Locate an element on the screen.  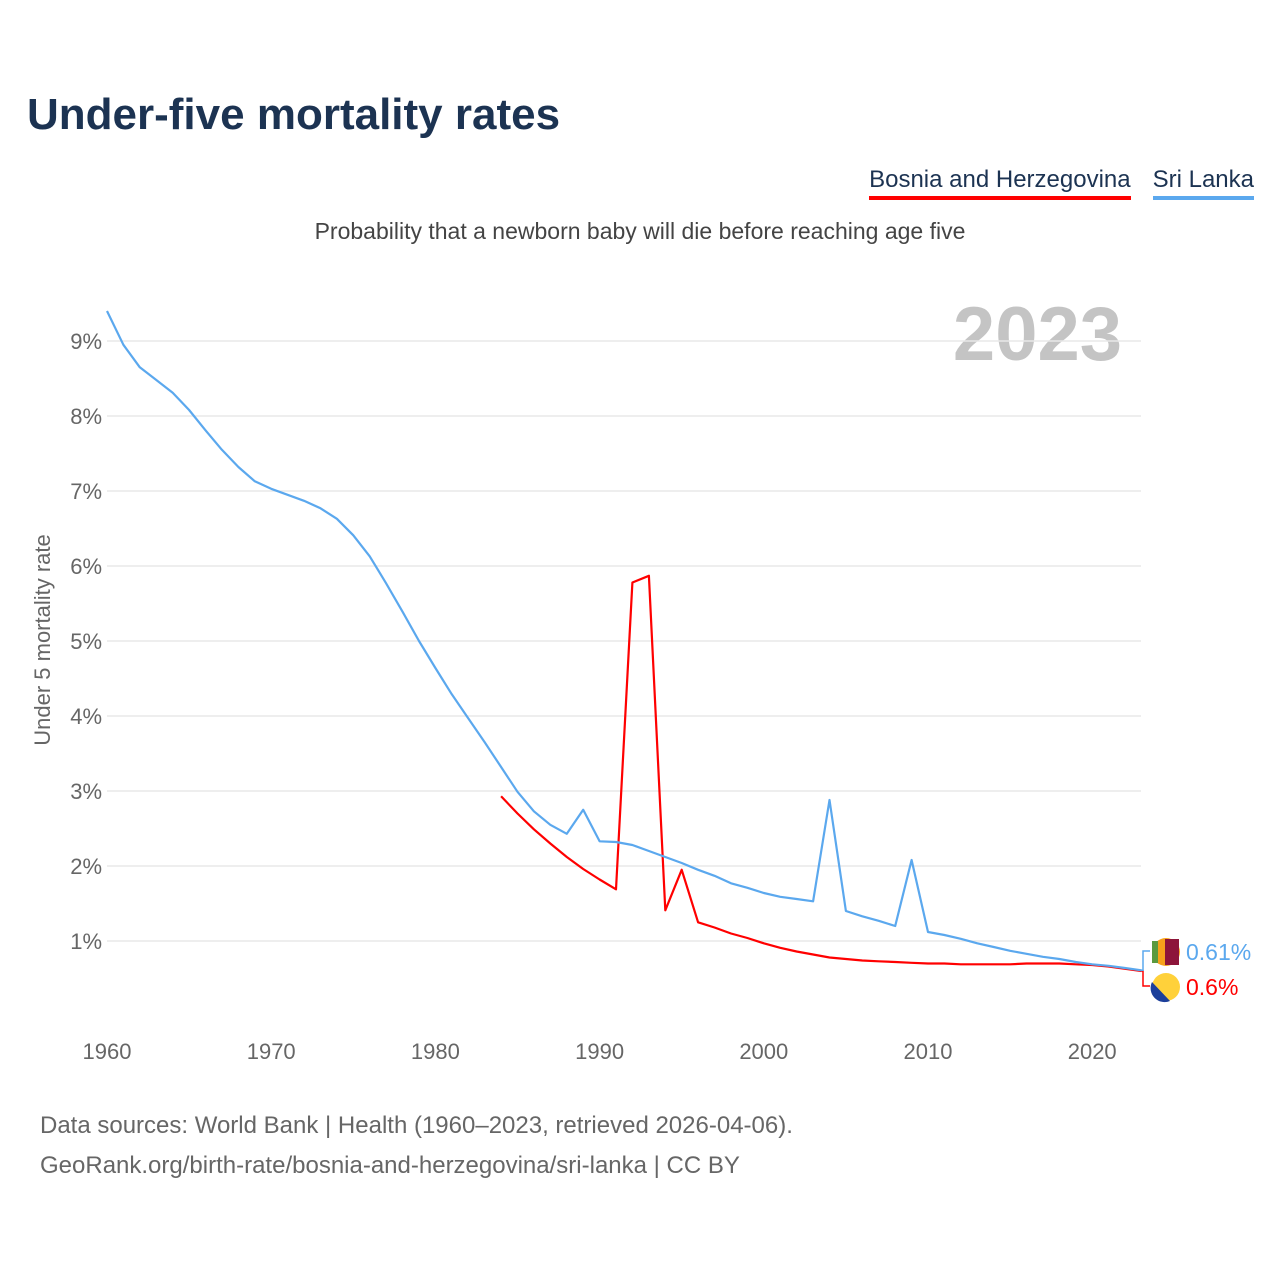
x-tick-label: 1980 is located at coordinates (435, 1051).